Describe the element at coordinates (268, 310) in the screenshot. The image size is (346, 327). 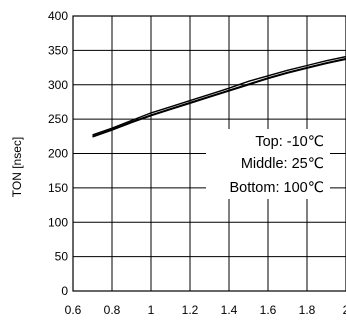
I see `x-tick-label: 1.6` at that location.